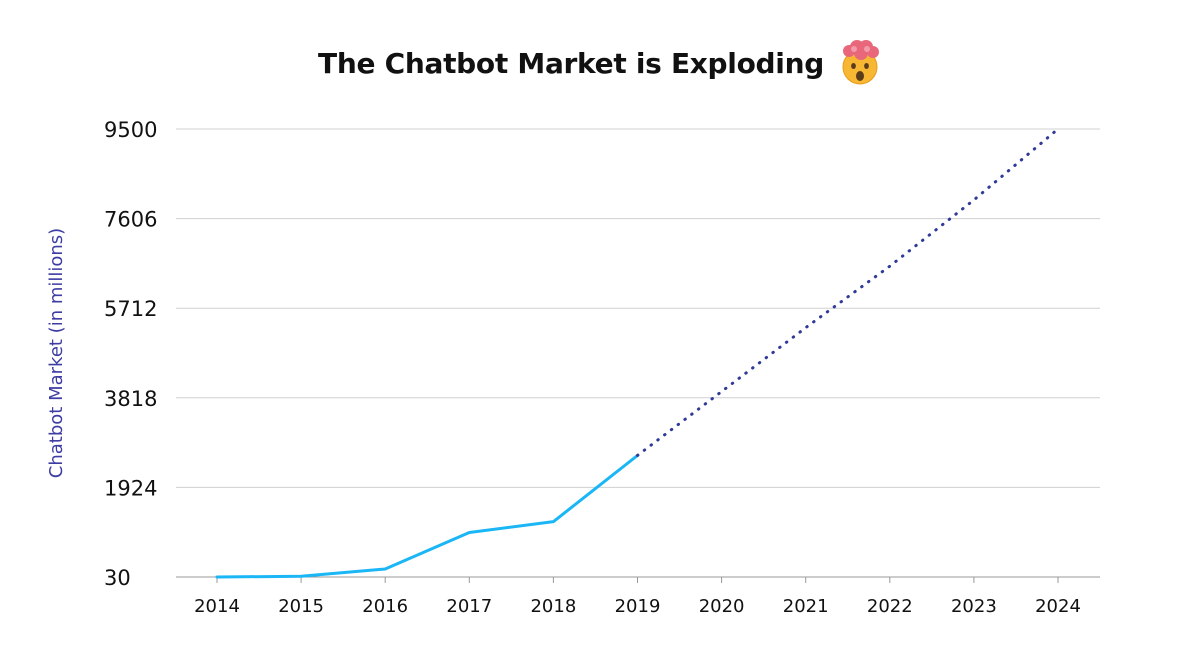  What do you see at coordinates (722, 606) in the screenshot?
I see `x-tick-label: 2020` at bounding box center [722, 606].